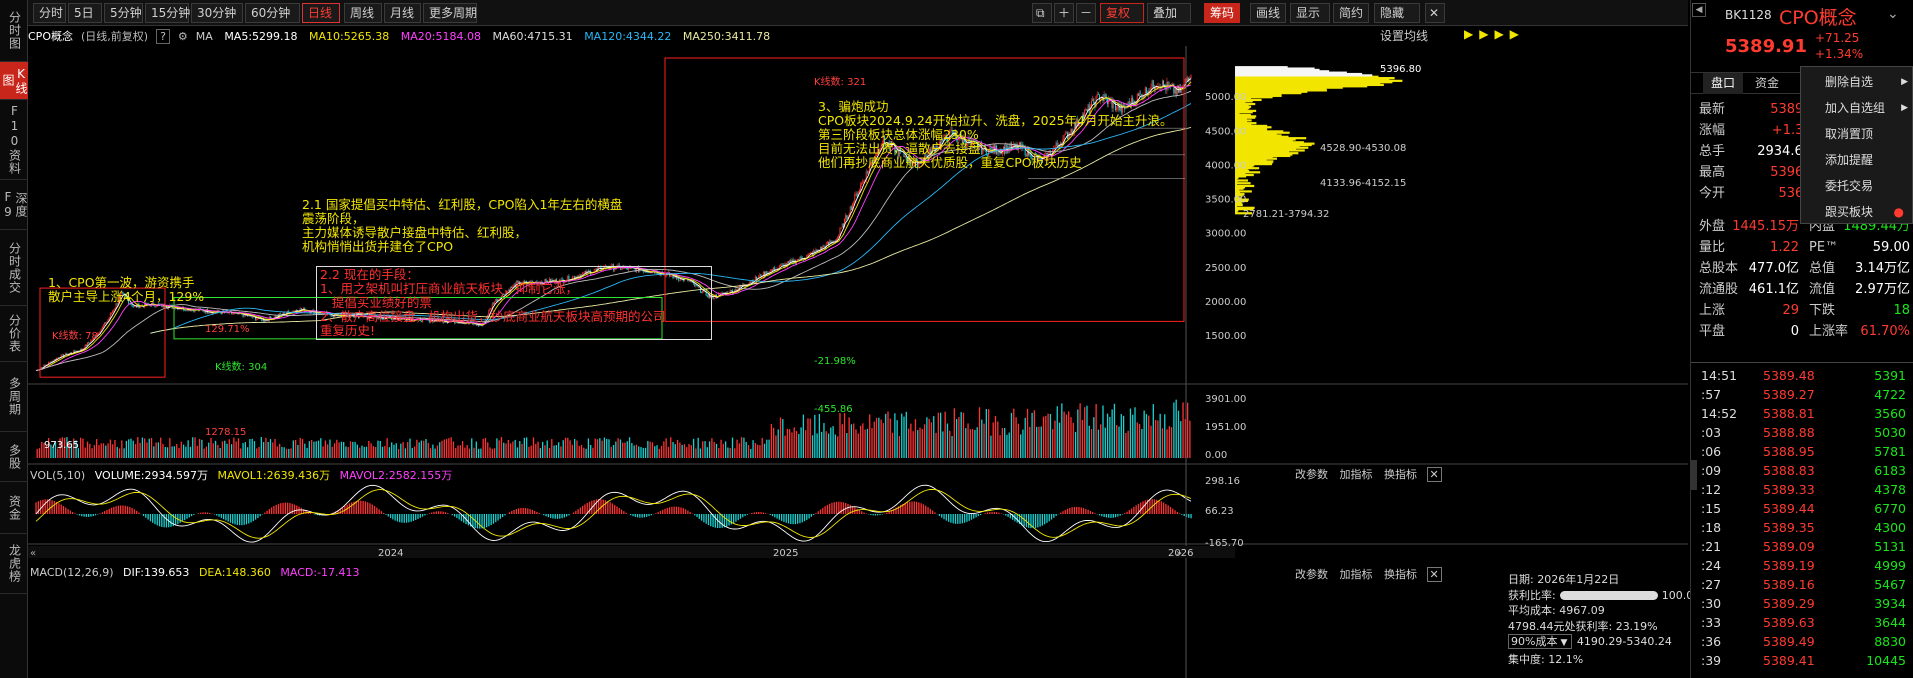  Describe the element at coordinates (1400, 574) in the screenshot. I see `macd-switch-indicator-button: 换指标` at that location.